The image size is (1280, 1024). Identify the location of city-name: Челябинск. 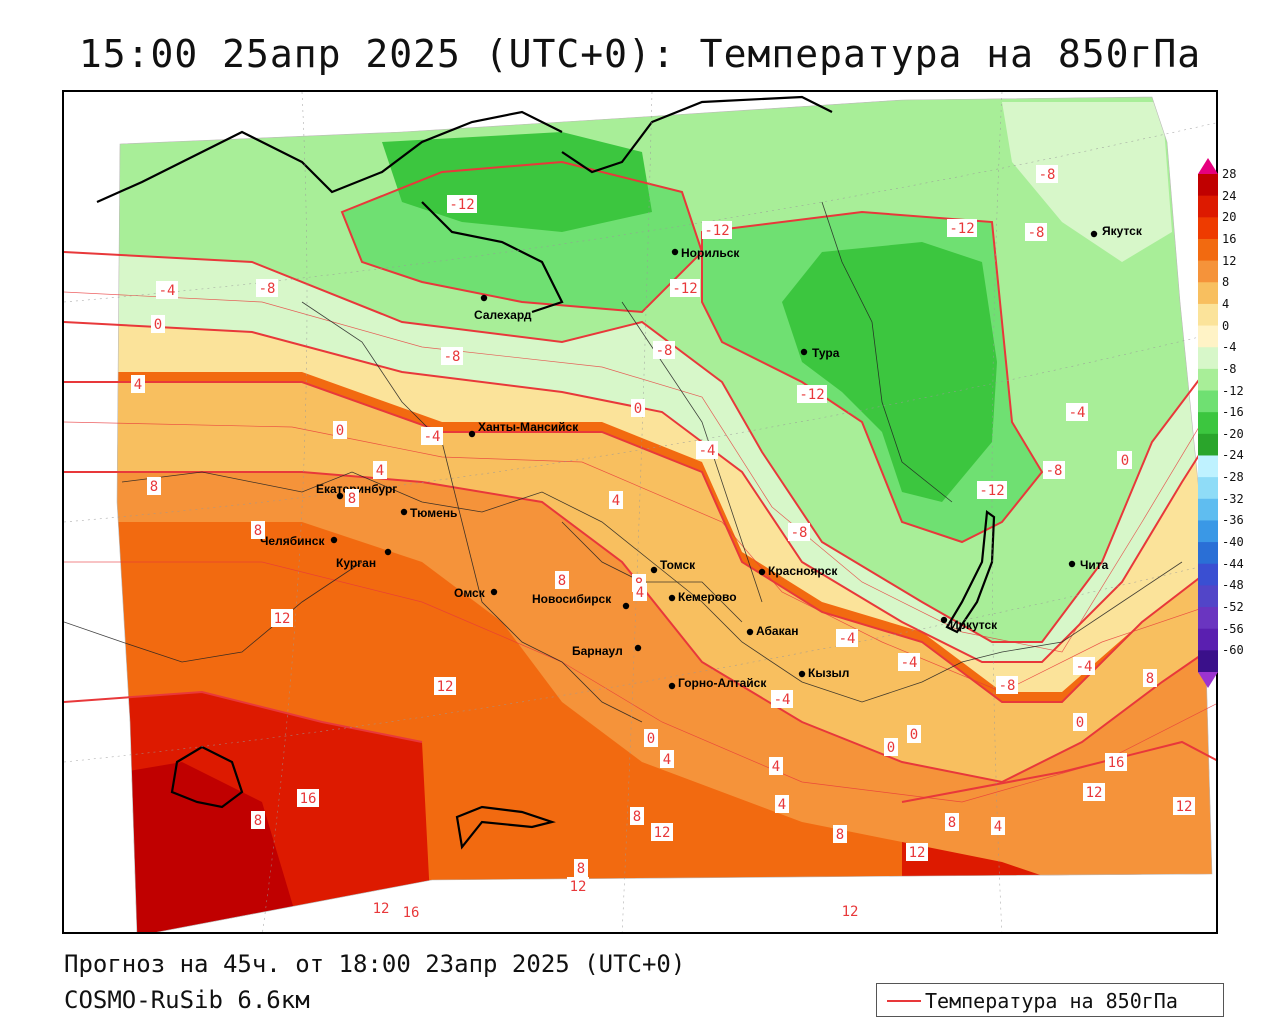
(292, 541).